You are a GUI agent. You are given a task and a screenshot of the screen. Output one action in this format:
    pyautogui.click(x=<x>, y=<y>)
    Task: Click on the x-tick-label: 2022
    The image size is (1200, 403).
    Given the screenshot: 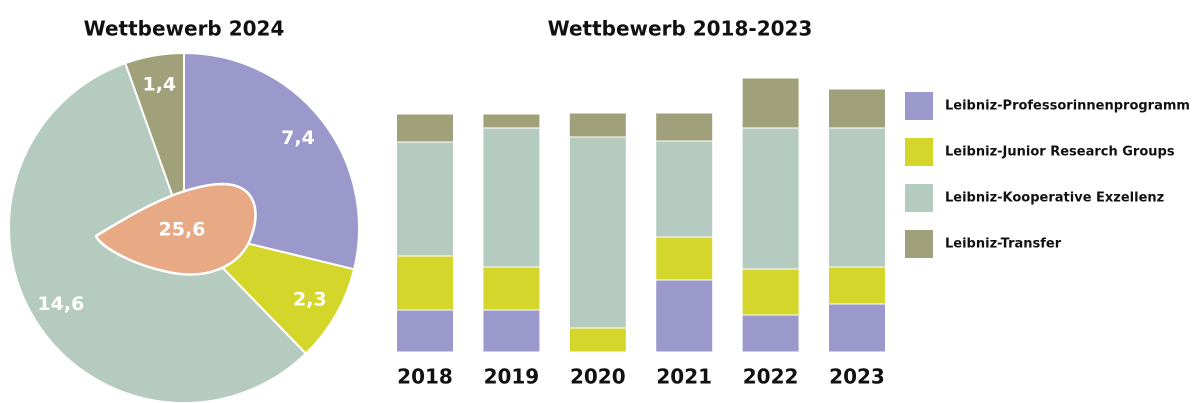 What is the action you would take?
    pyautogui.click(x=771, y=377)
    